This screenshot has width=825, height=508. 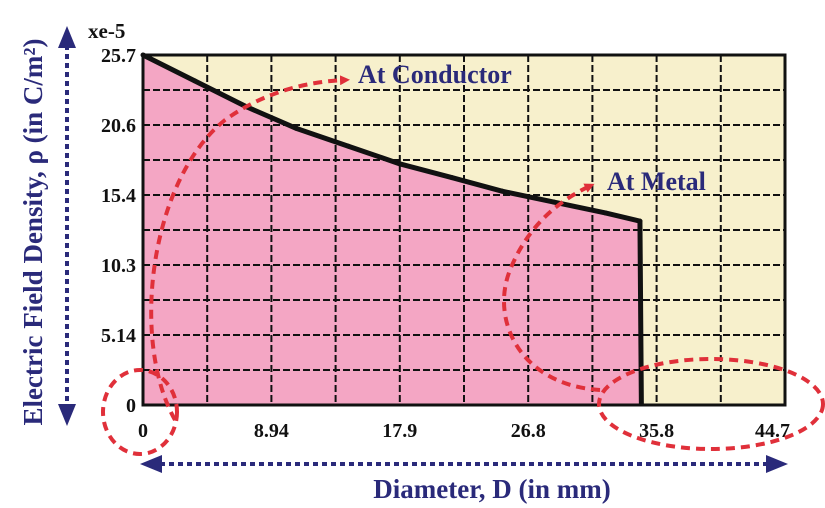 I want to click on y-axis-arrow-head-down, so click(x=67, y=415).